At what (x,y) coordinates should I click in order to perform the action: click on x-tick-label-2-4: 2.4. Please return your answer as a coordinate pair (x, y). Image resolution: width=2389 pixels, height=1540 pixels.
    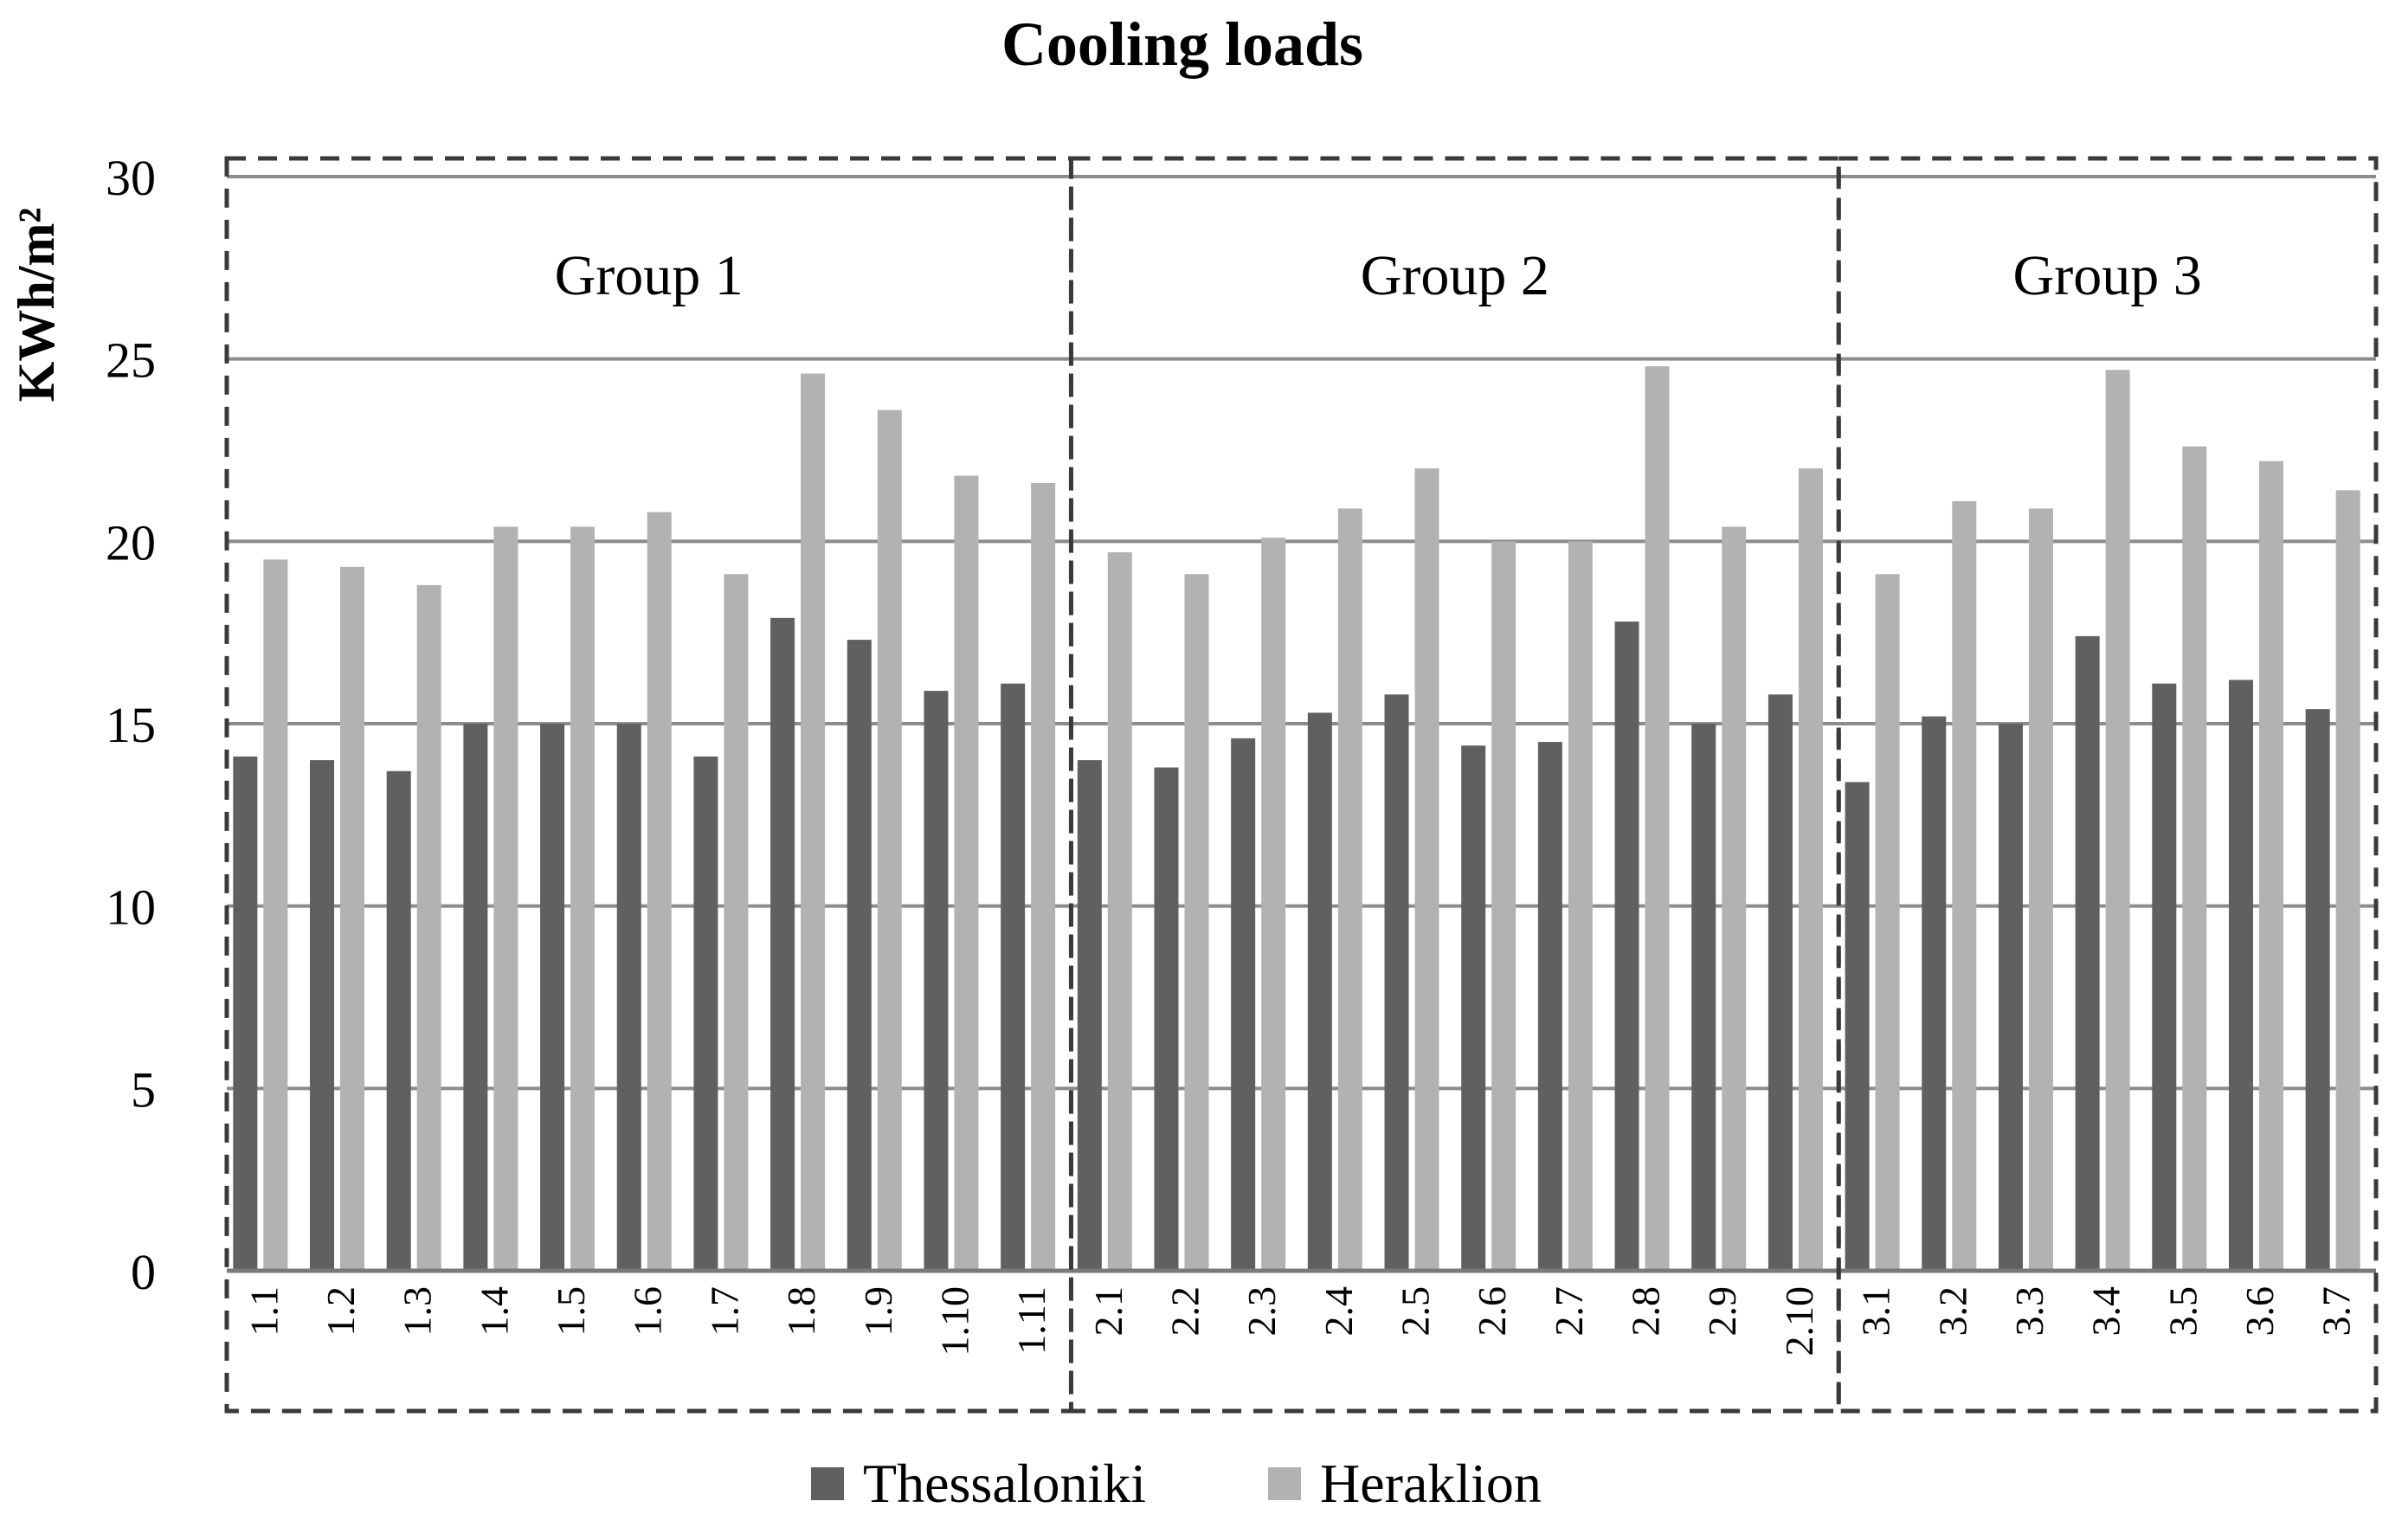
    Looking at the image, I should click on (1339, 1311).